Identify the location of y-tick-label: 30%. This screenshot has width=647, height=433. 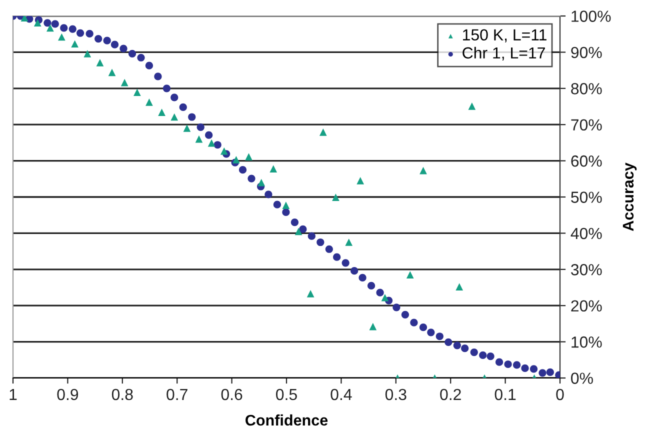
(586, 270).